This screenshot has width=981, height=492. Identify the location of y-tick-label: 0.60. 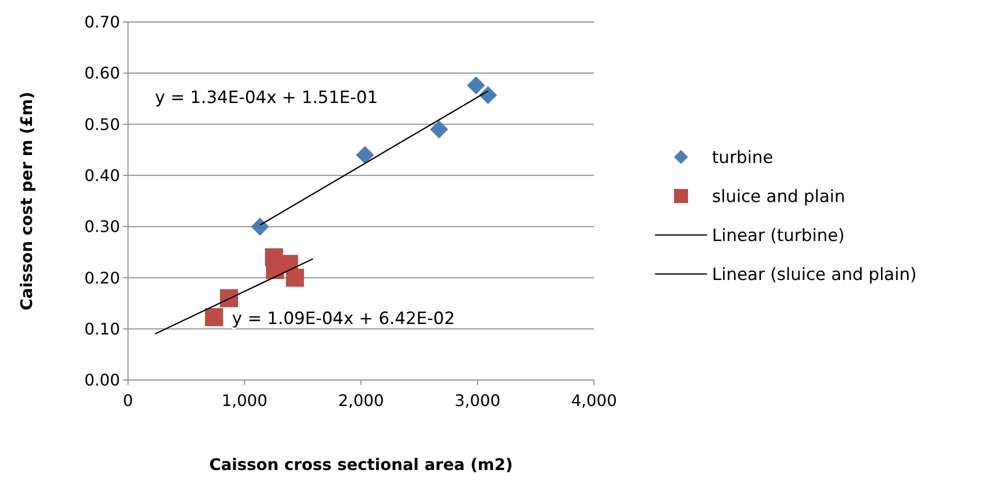
(102, 73).